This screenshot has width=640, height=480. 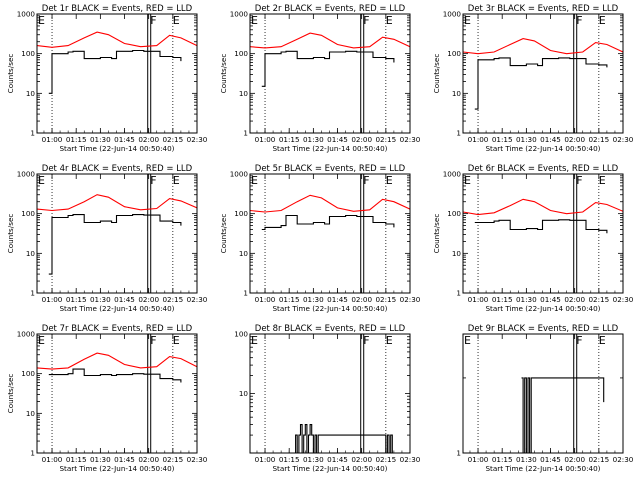 I want to click on chart-title: Det 4r BLACK = Events, RED = LLD, so click(x=117, y=169).